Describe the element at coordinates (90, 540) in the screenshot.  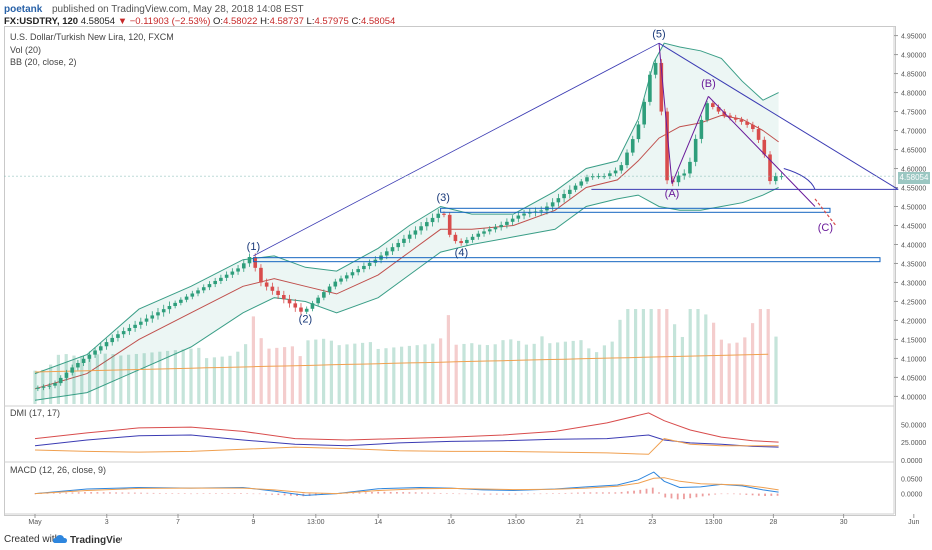
I see `tradingview-logo: TradingView` at that location.